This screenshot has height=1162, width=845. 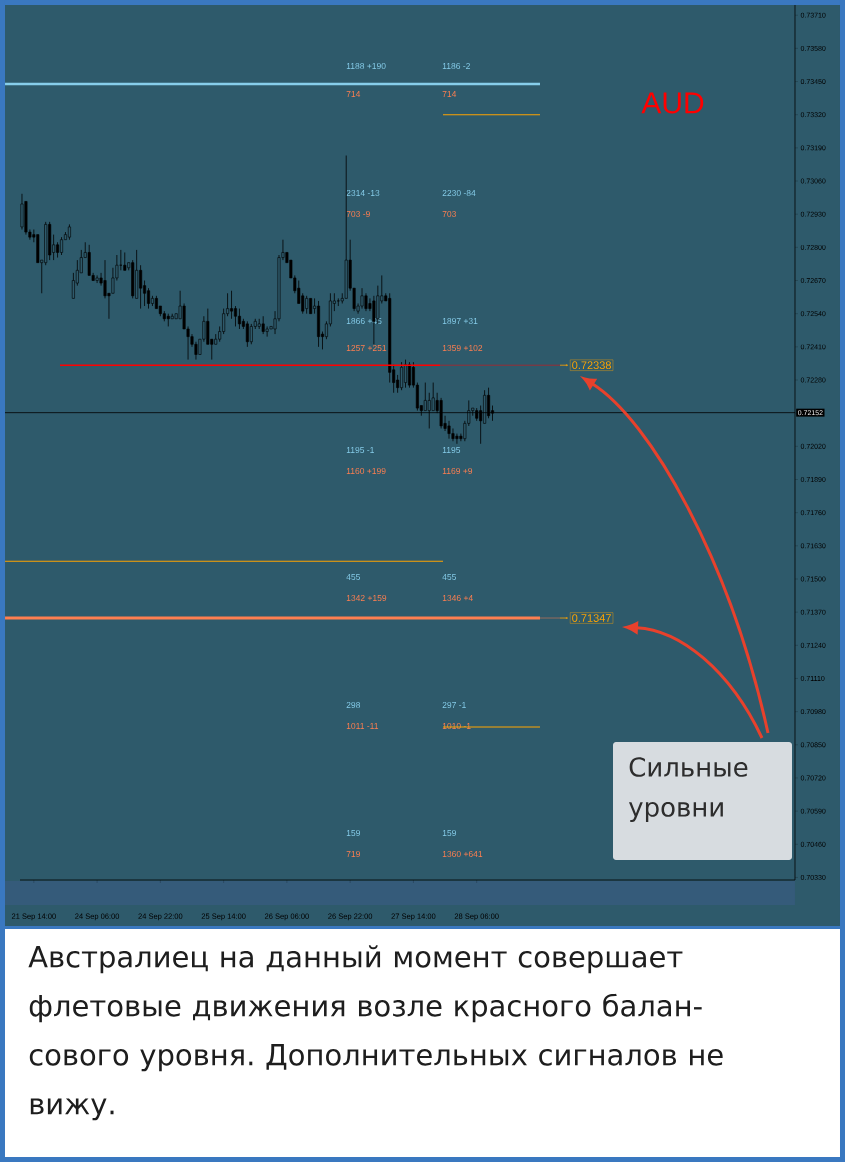 What do you see at coordinates (672, 103) in the screenshot?
I see `text: AUD` at bounding box center [672, 103].